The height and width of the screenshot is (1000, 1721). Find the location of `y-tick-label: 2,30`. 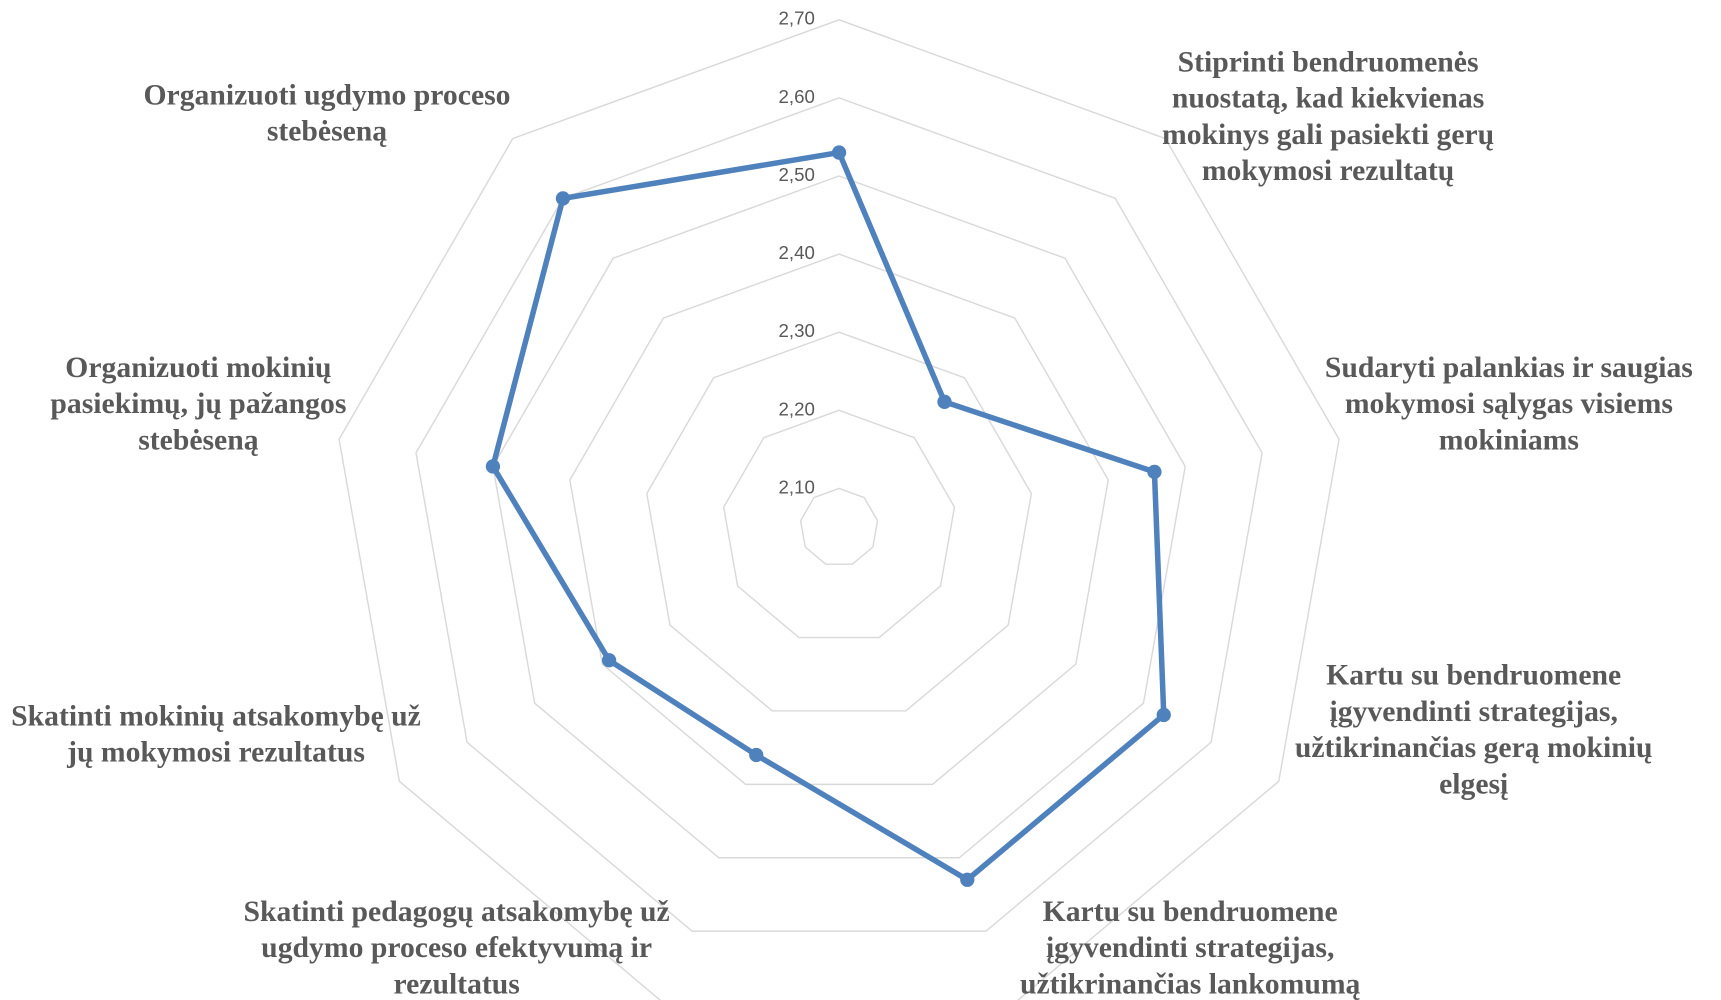

y-tick-label: 2,30 is located at coordinates (797, 330).